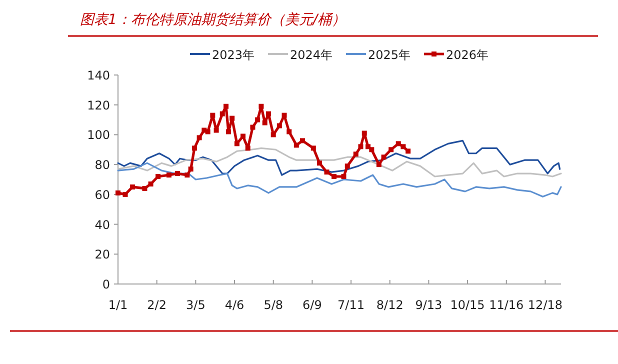 This screenshot has width=618, height=364. Describe the element at coordinates (106, 285) in the screenshot. I see `y-tick-label: 0` at that location.